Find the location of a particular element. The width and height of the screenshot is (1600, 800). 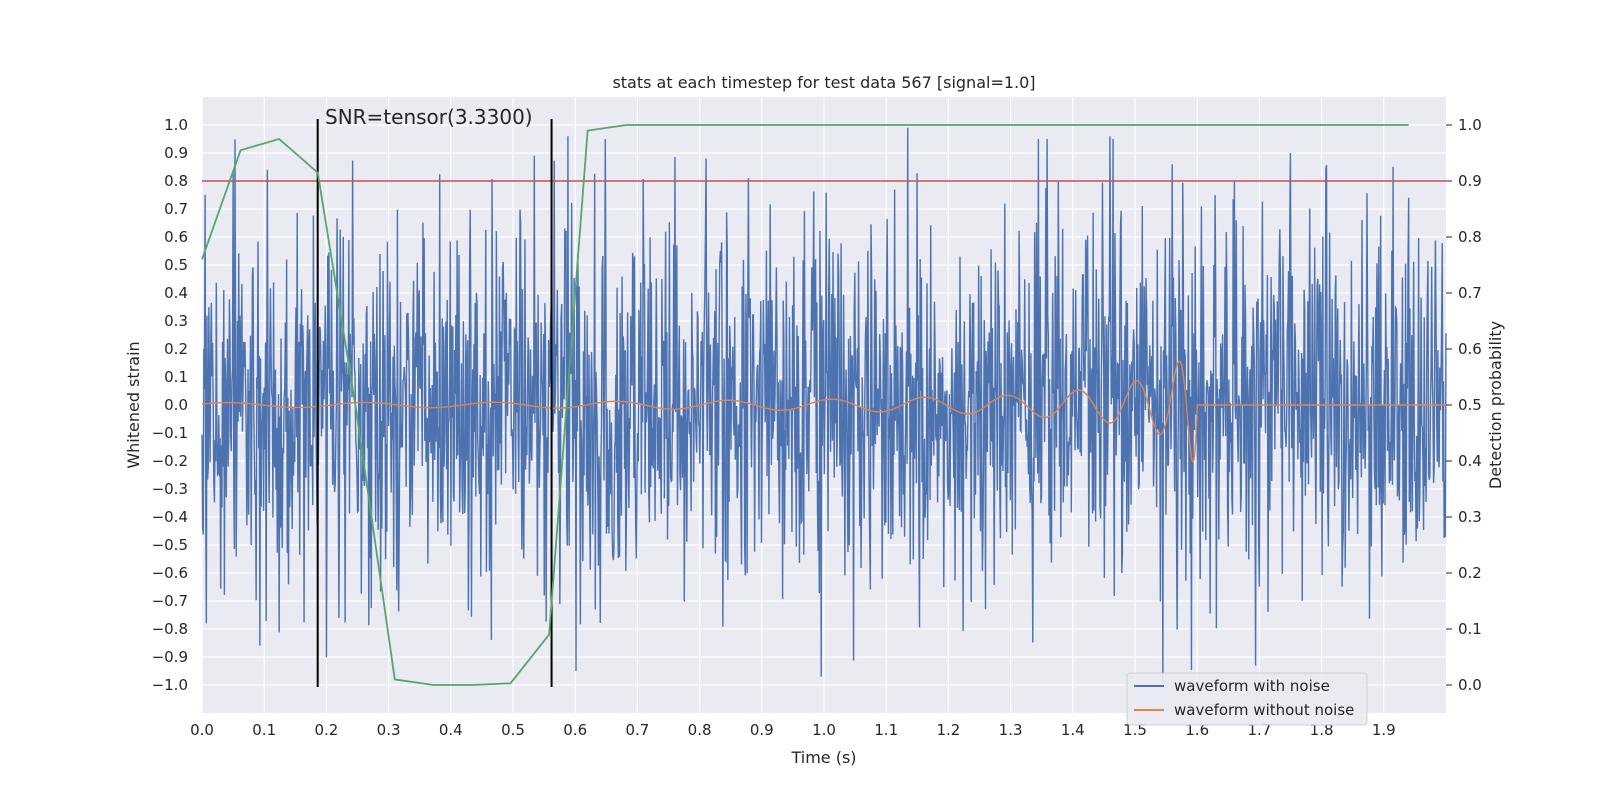

y2-tick-labels: 1.0 0.9 0.8 0.7 0.6 0.5 0.4 0.3 0.2 0.1 0.0 is located at coordinates (1464, 405).